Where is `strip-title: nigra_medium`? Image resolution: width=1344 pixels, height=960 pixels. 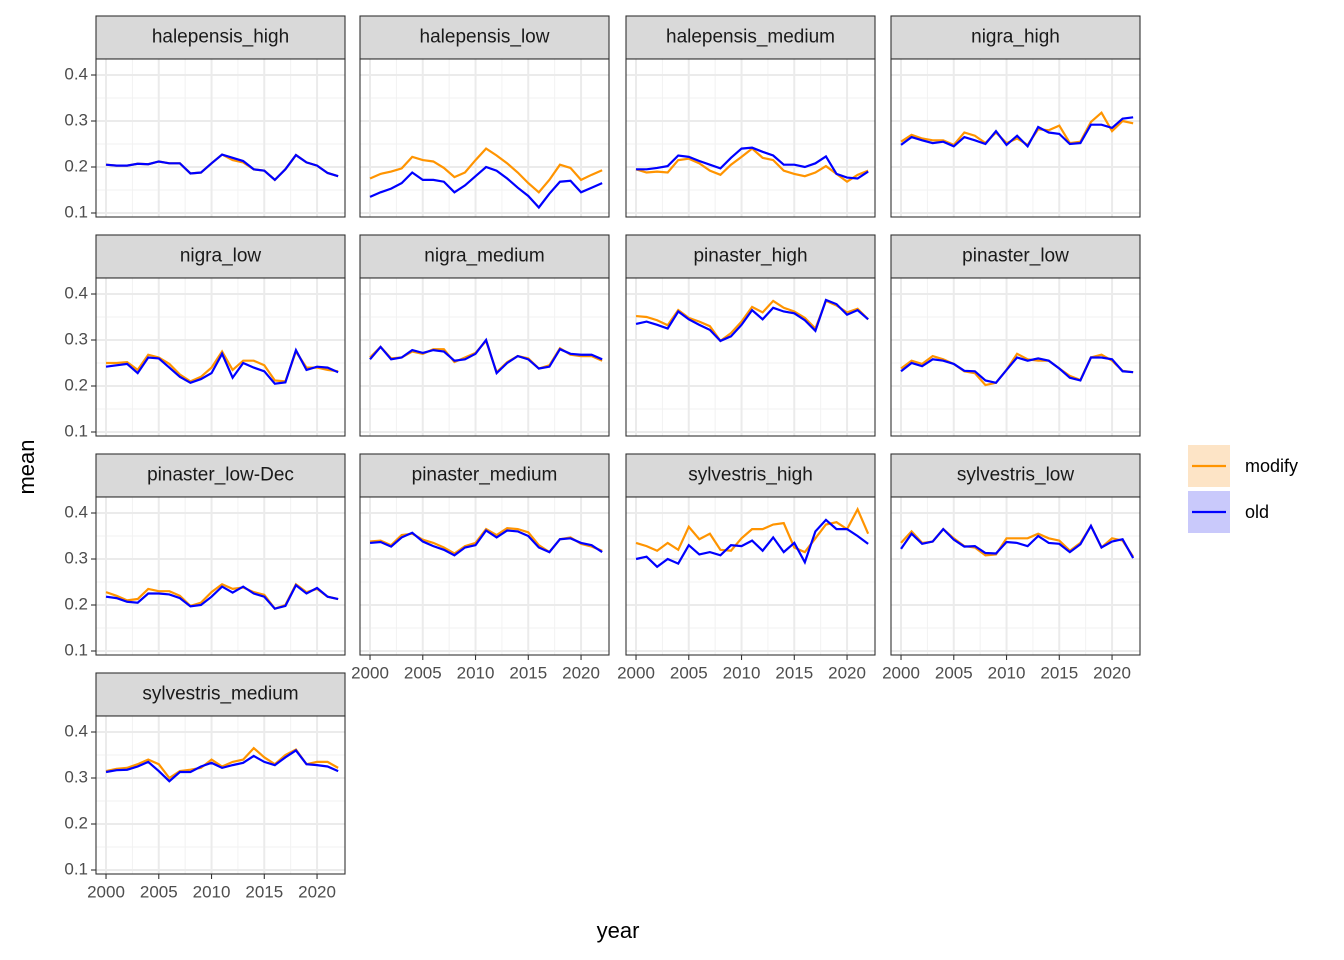 strip-title: nigra_medium is located at coordinates (484, 256).